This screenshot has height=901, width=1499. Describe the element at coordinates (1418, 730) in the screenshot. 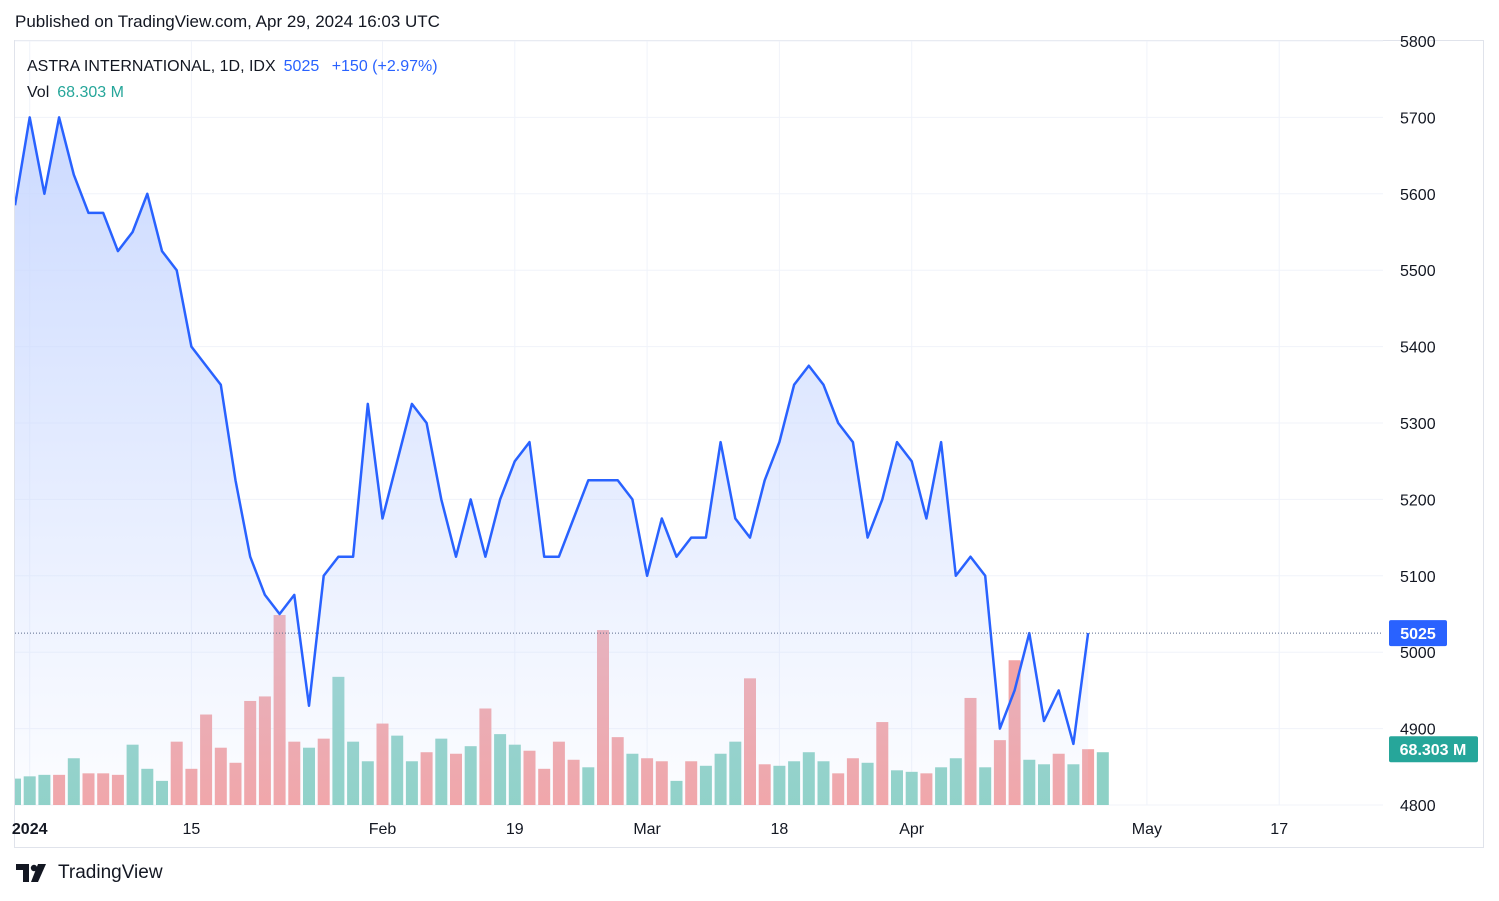

I see `y-tick-label: 4900` at that location.